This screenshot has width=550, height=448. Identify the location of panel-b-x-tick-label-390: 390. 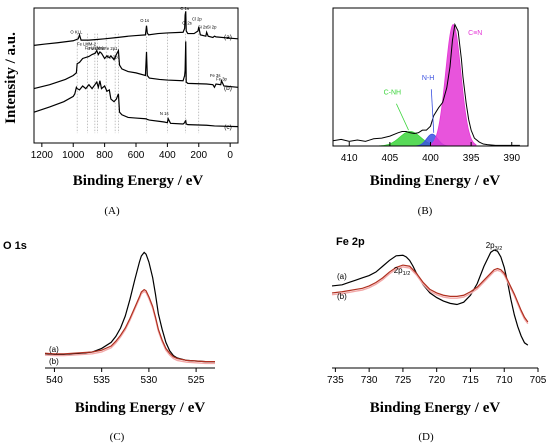
(511, 158).